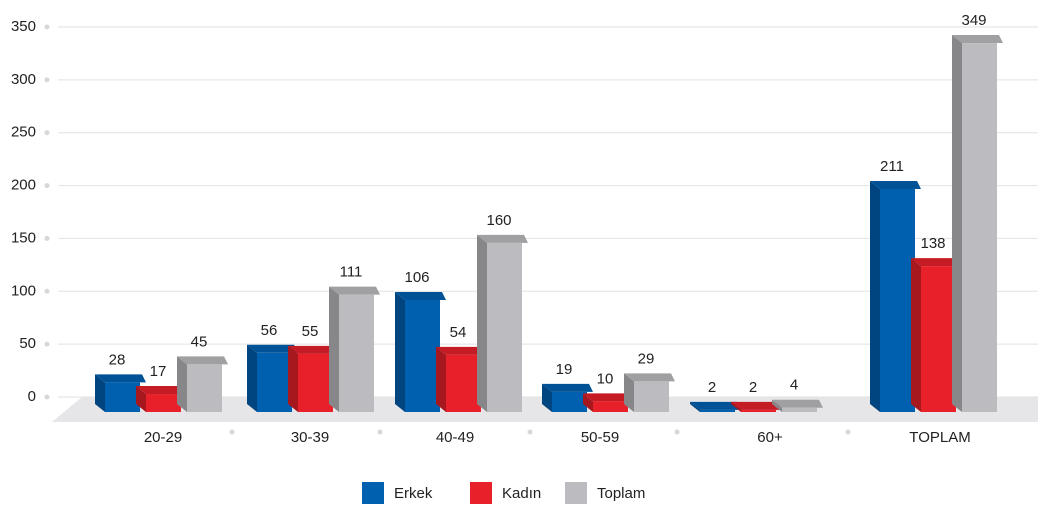  I want to click on y-tick-label: 50, so click(27, 343).